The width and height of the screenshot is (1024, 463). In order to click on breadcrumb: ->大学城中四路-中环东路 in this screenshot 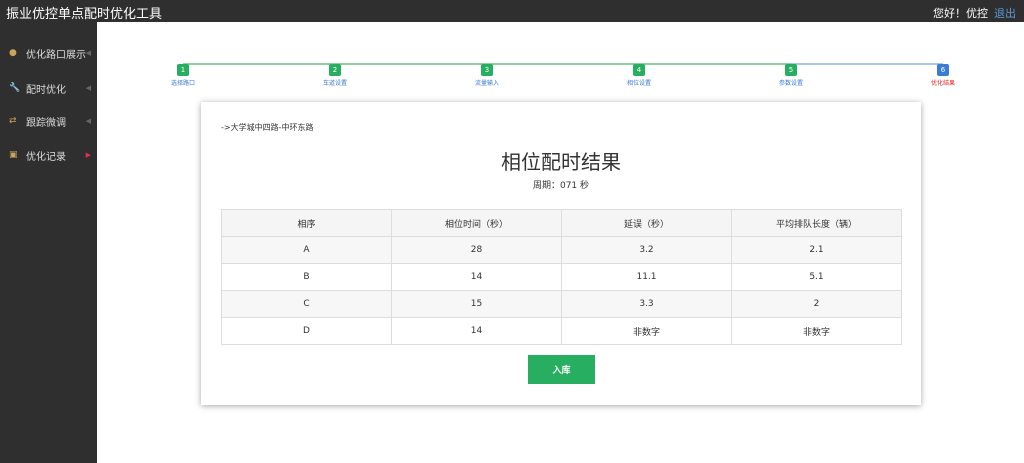, I will do `click(267, 127)`.